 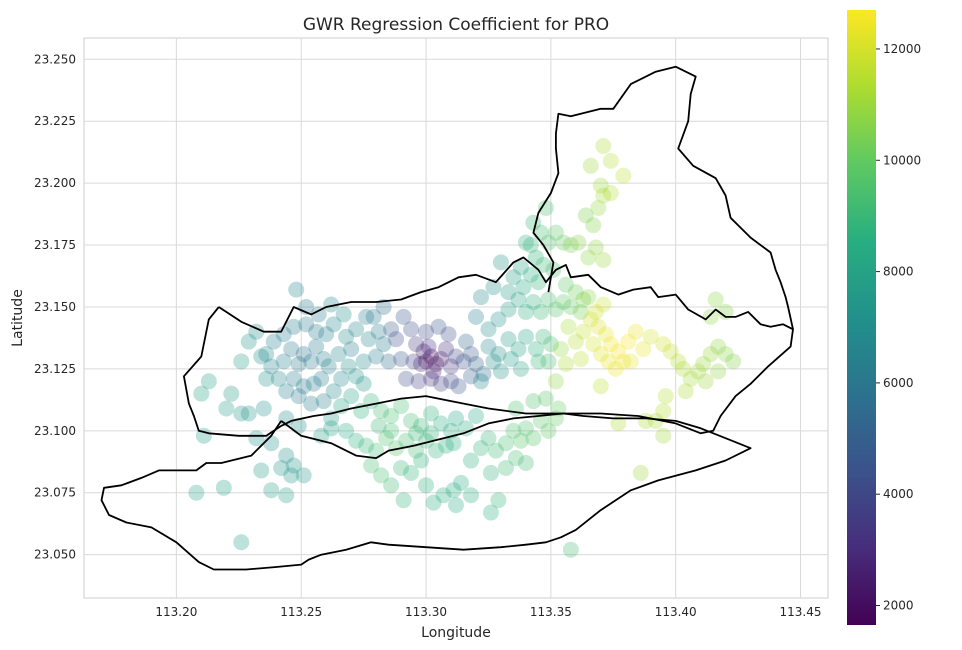 I want to click on y-tick-label: 23.200, so click(x=55, y=183).